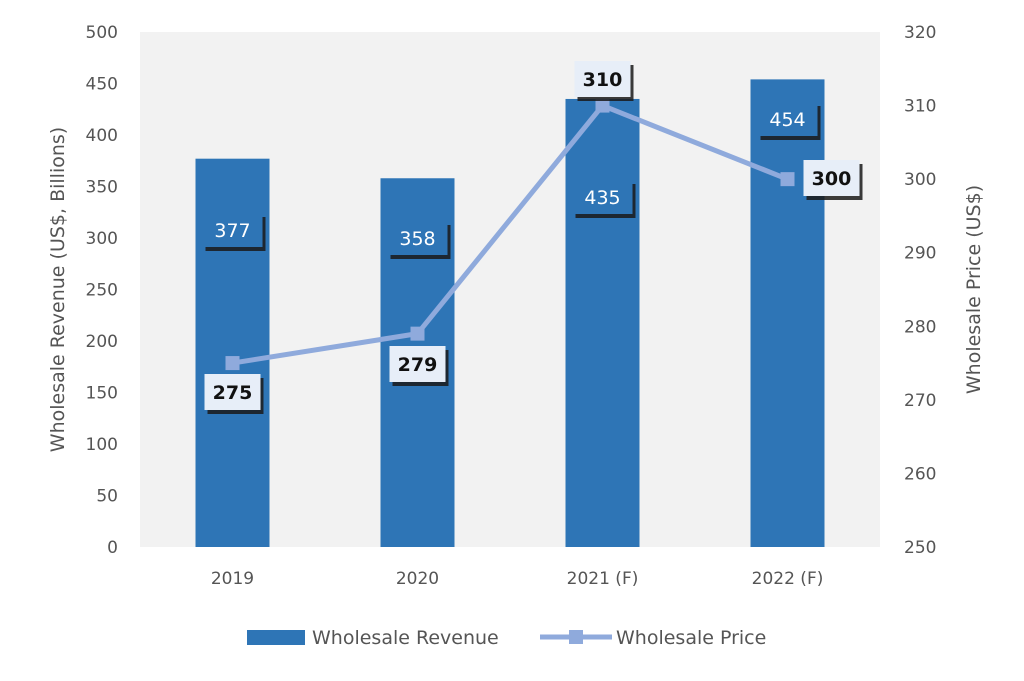 The image size is (1024, 681). I want to click on legend-label-revenue: Wholesale Revenue, so click(405, 638).